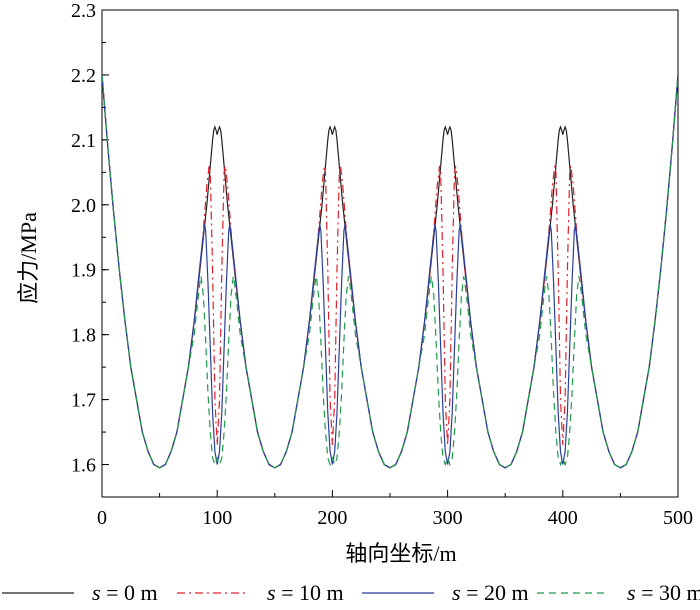  What do you see at coordinates (83, 271) in the screenshot?
I see `y-tick-label: 1.9` at bounding box center [83, 271].